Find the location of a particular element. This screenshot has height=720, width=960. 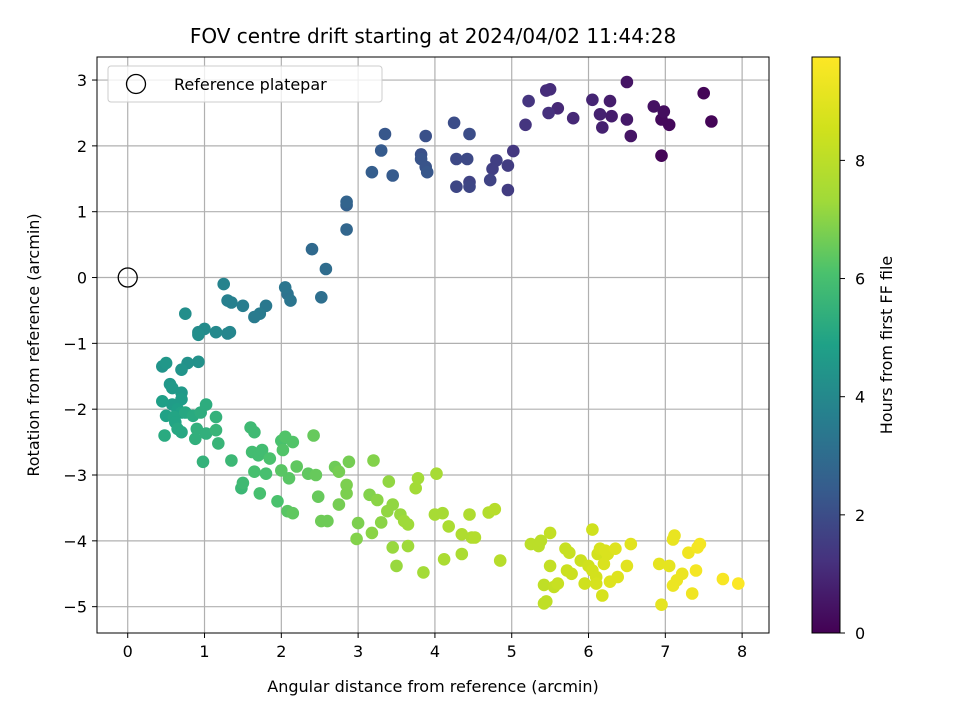

y-tick-label: 1 is located at coordinates (82, 212).